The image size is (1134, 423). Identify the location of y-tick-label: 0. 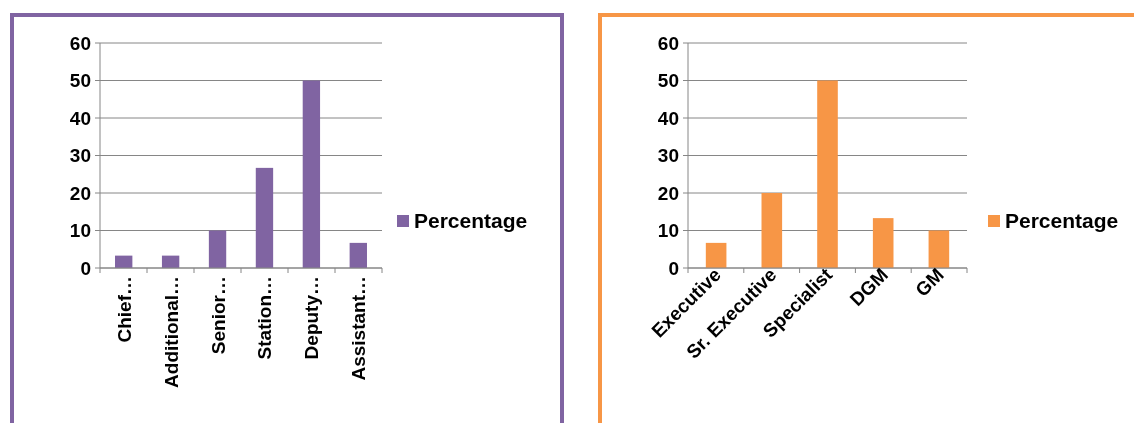
(85, 268).